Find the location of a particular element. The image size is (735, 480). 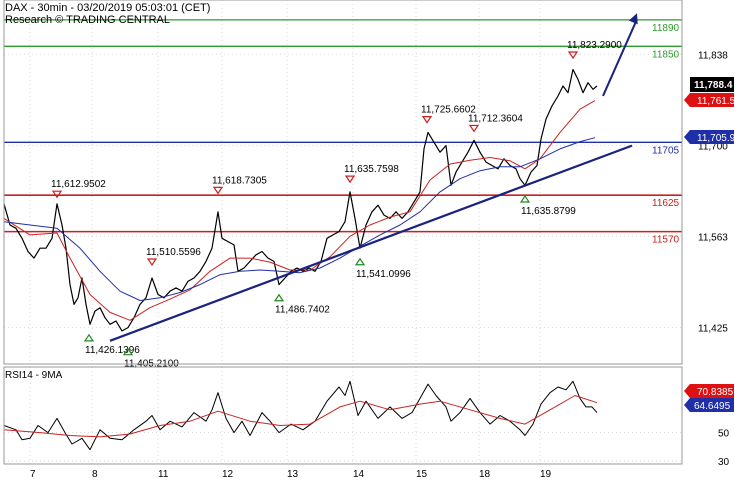

high-label: 11,618.7305 is located at coordinates (239, 180).